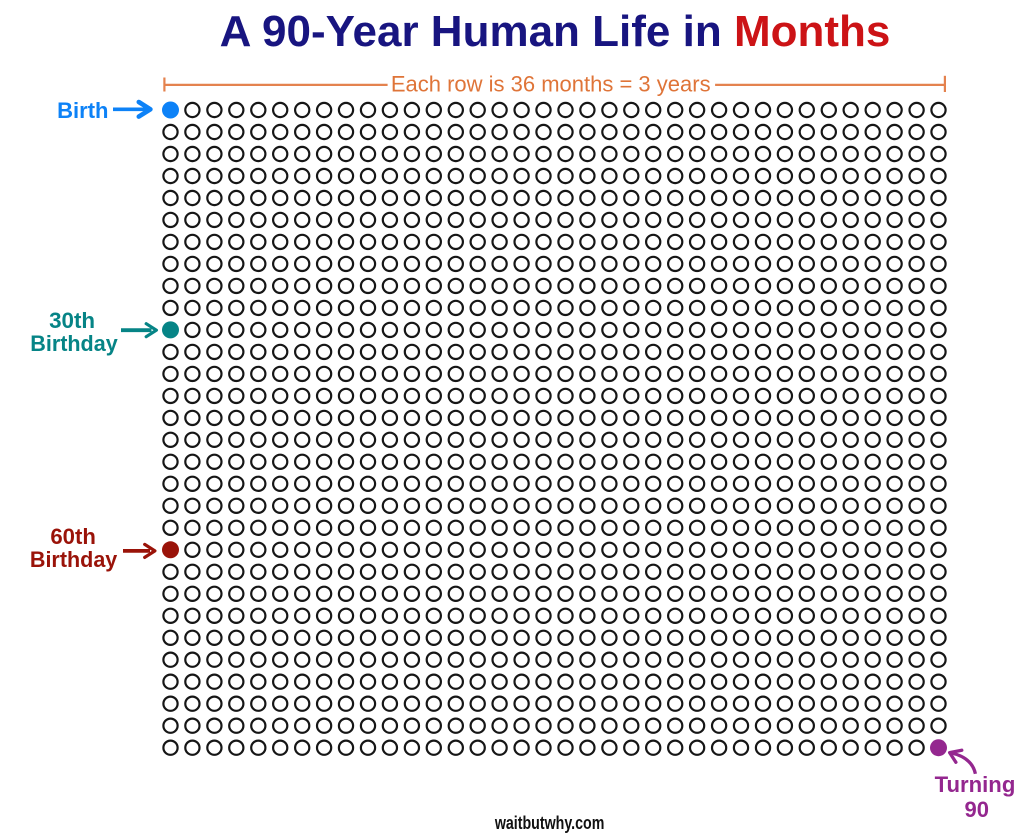 The image size is (1024, 840). Describe the element at coordinates (976, 809) in the screenshot. I see `svg-text: 90` at that location.